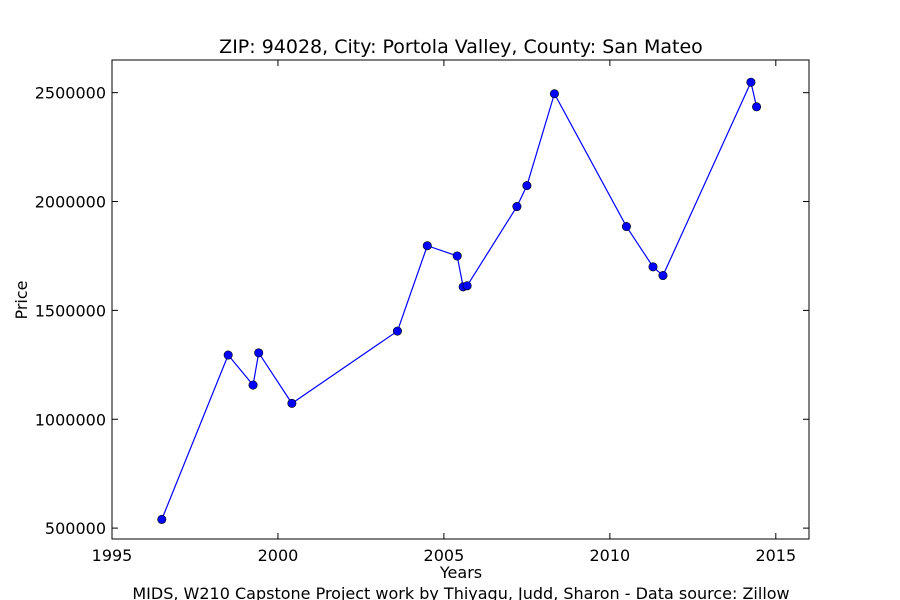 This screenshot has height=600, width=900. I want to click on y-tick-label: 2000000, so click(70, 202).